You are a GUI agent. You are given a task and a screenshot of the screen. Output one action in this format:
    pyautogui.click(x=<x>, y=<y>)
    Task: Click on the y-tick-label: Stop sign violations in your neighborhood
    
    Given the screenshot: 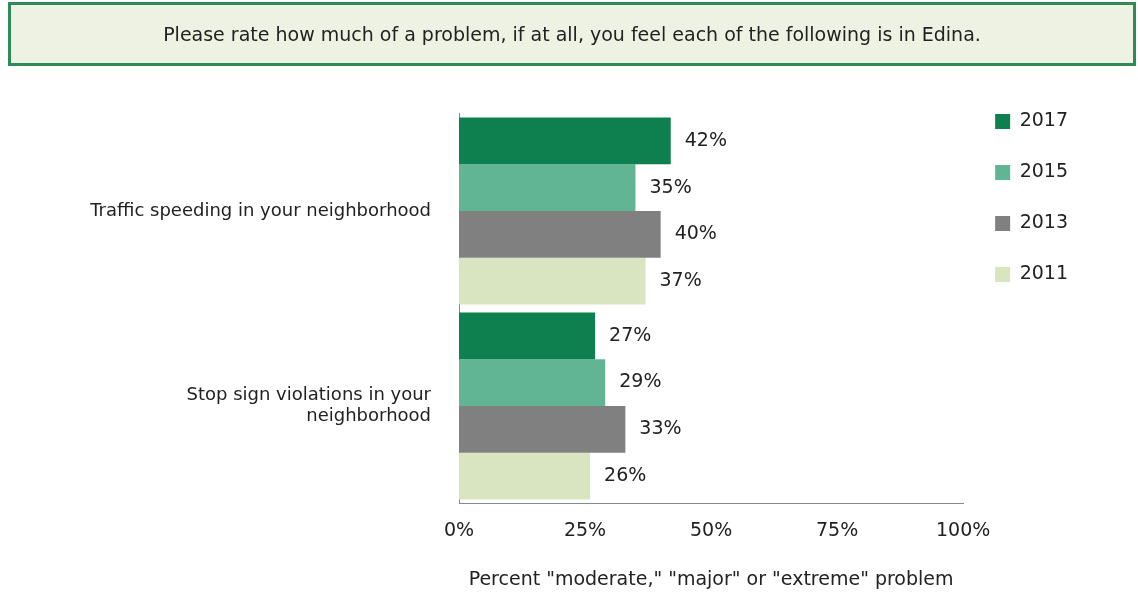 What is the action you would take?
    pyautogui.click(x=309, y=404)
    